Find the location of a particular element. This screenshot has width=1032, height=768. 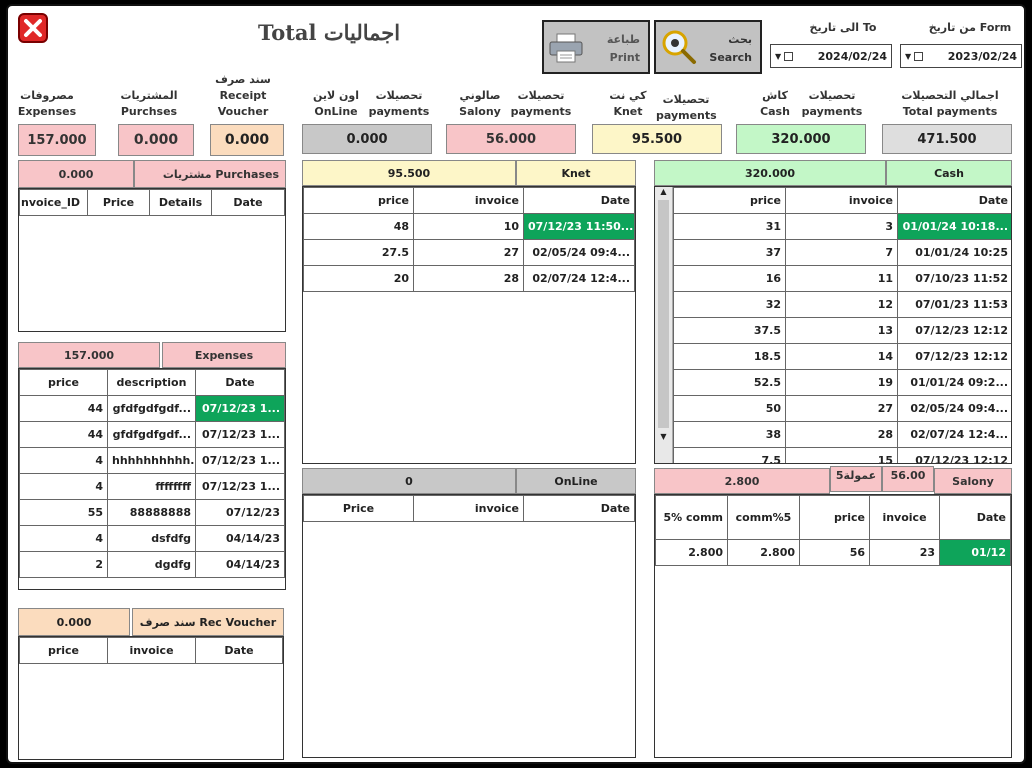

to-date-picker: ▼ 2024/02/24 is located at coordinates (831, 56).